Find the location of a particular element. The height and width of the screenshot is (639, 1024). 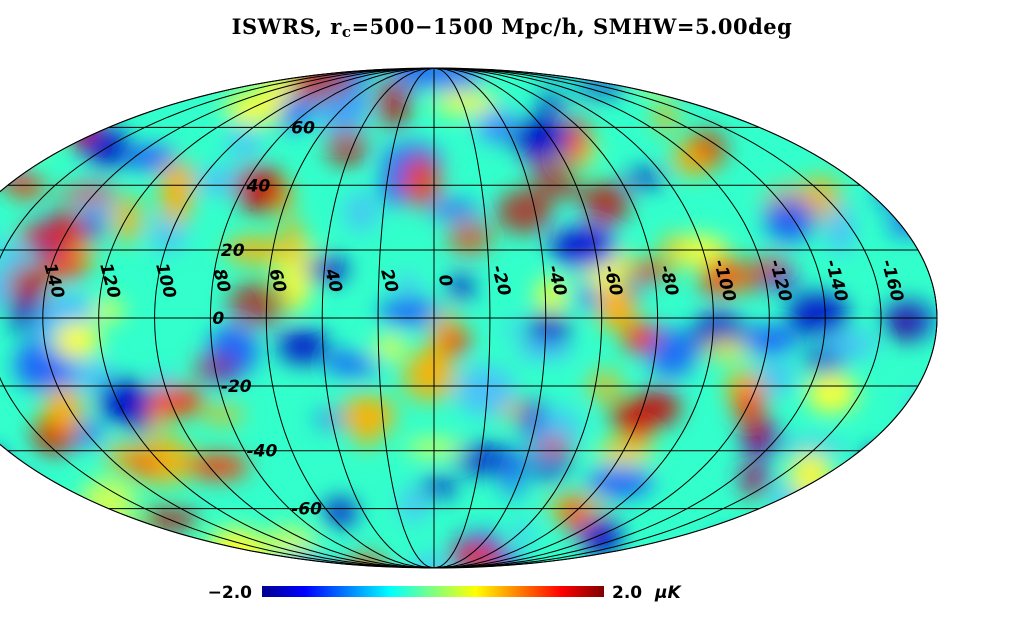

colorbar-max-label: 2.0 is located at coordinates (627, 593).